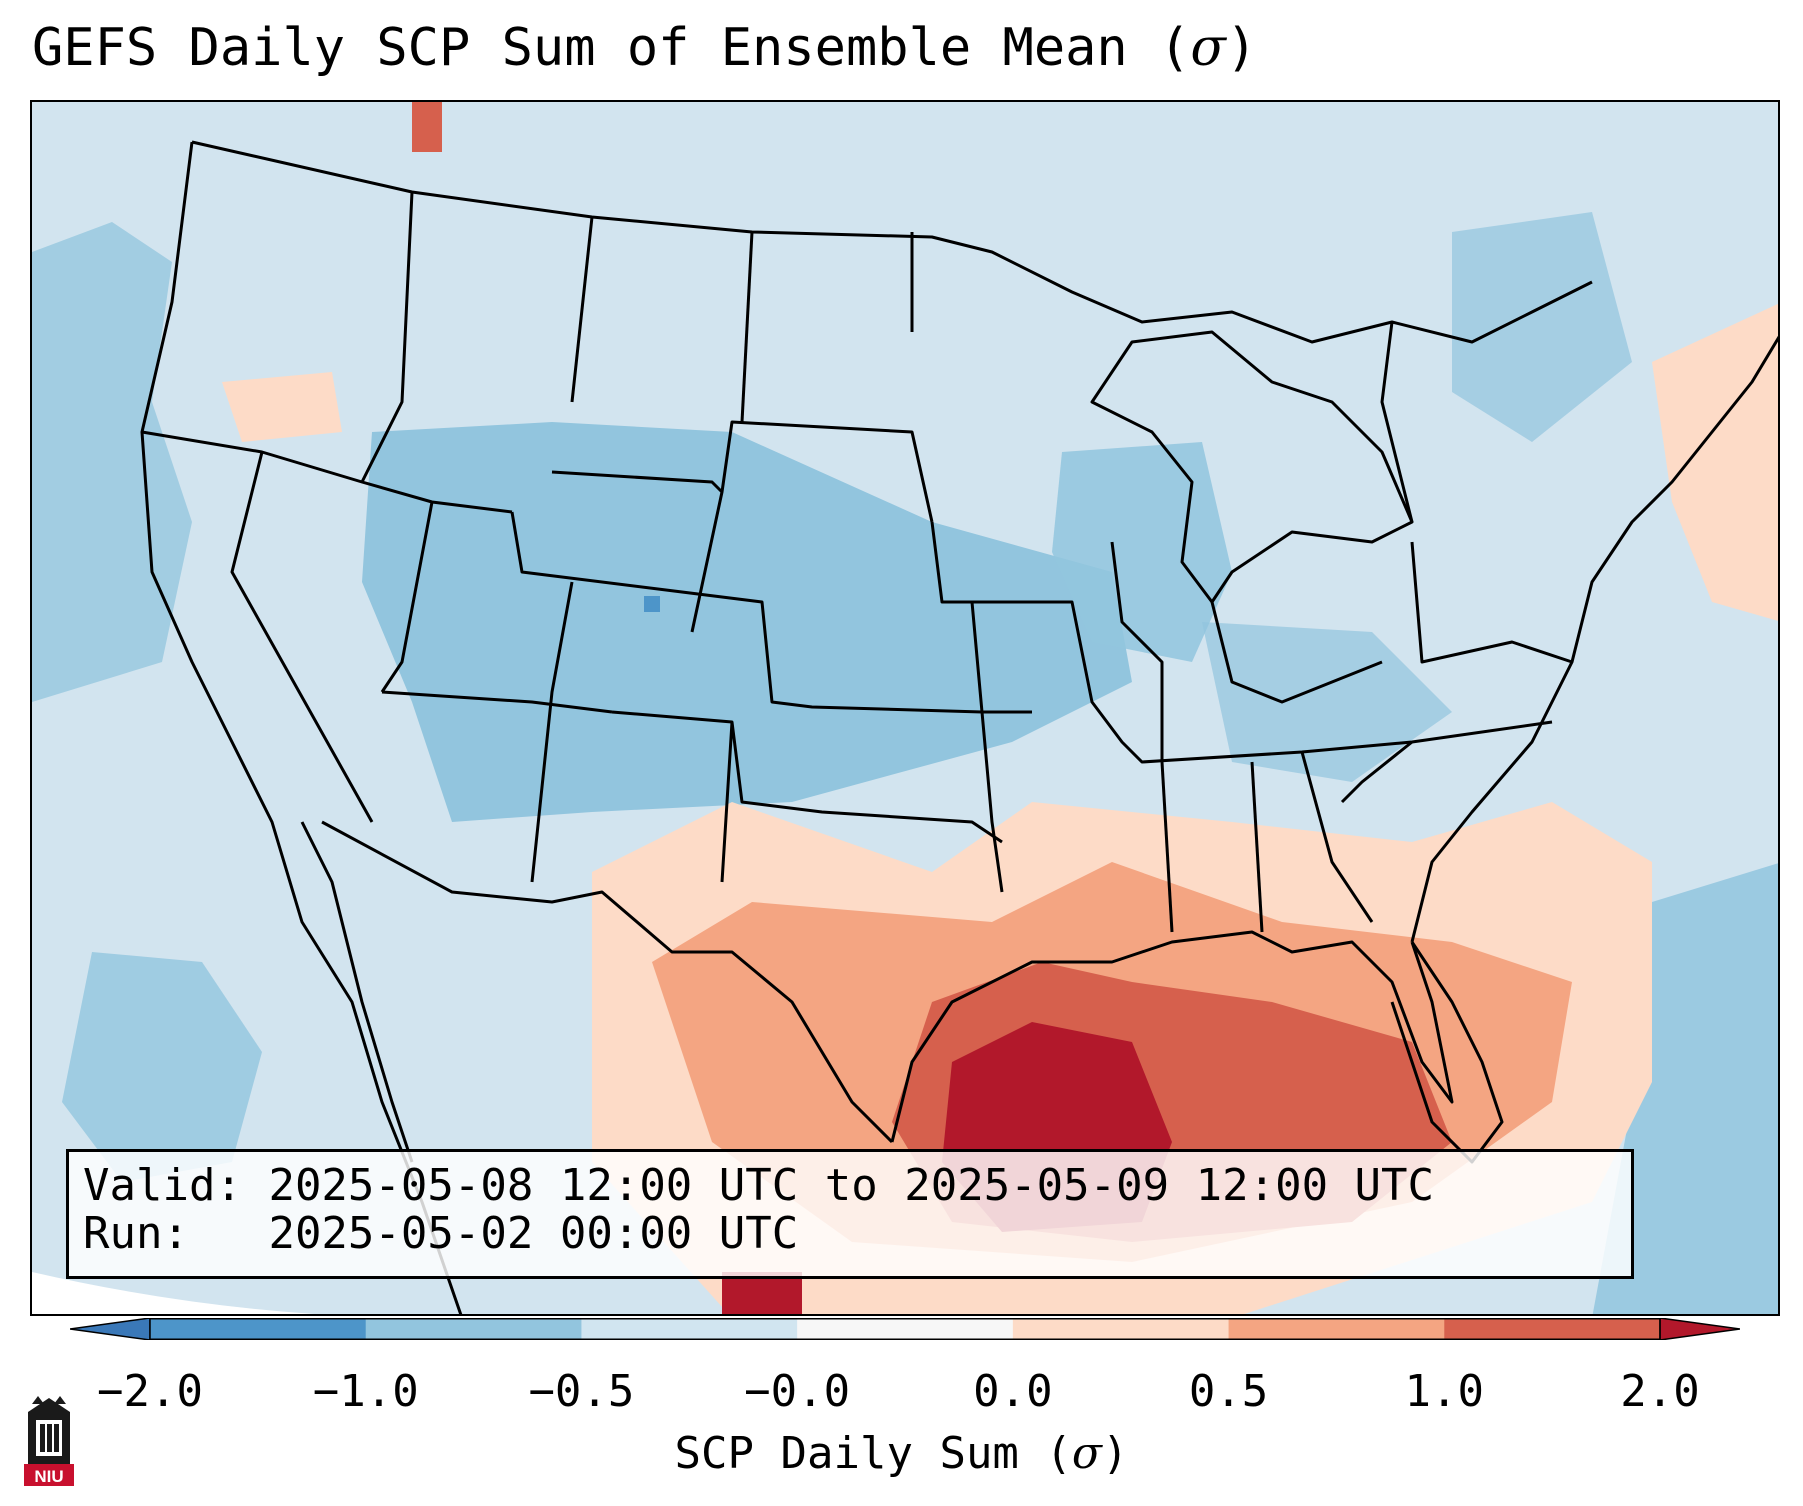 This screenshot has height=1506, width=1803. Describe the element at coordinates (1542, 327) in the screenshot. I see `quebec-blue` at that location.